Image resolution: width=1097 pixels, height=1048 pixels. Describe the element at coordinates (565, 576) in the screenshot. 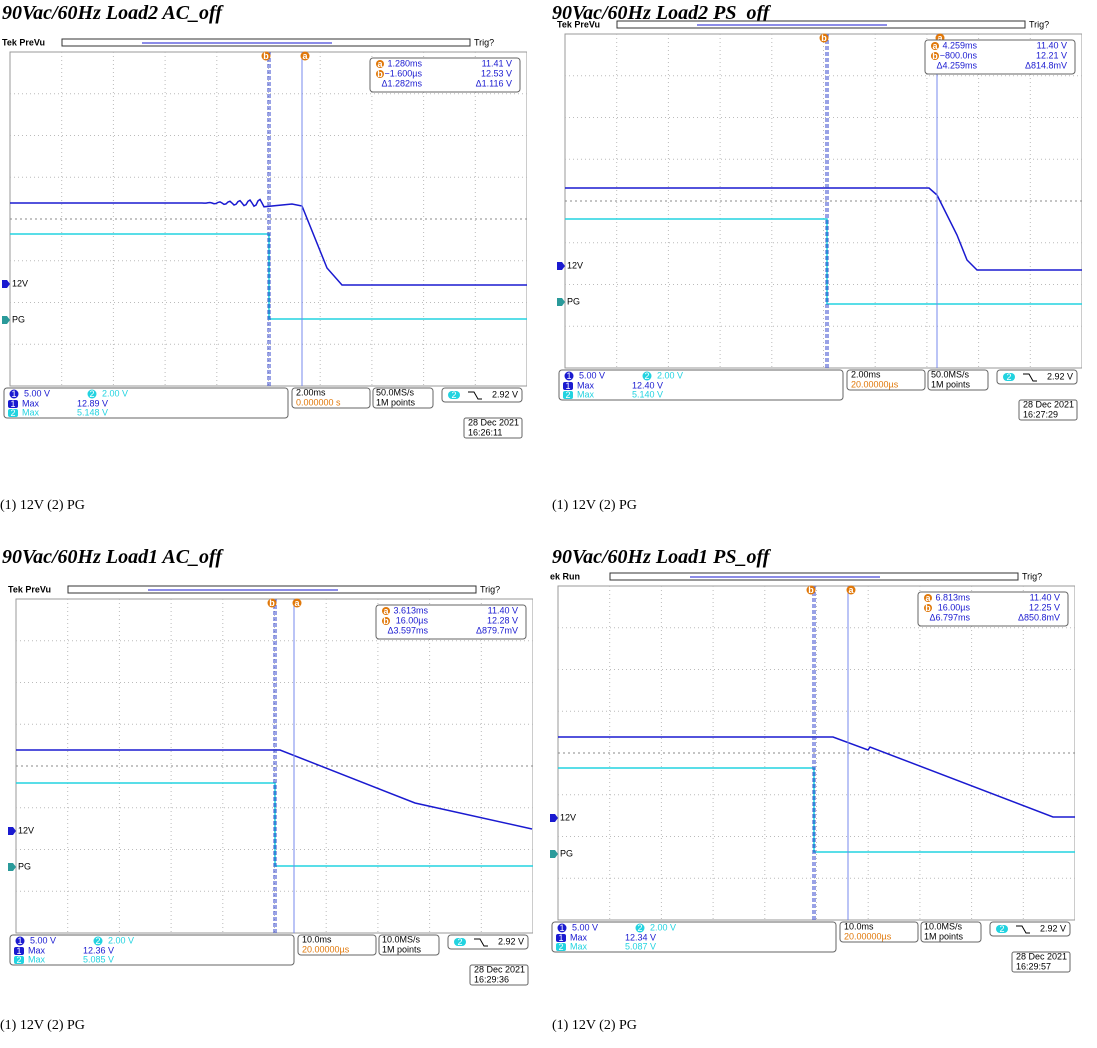

I see `scope-status: ek Run` at that location.